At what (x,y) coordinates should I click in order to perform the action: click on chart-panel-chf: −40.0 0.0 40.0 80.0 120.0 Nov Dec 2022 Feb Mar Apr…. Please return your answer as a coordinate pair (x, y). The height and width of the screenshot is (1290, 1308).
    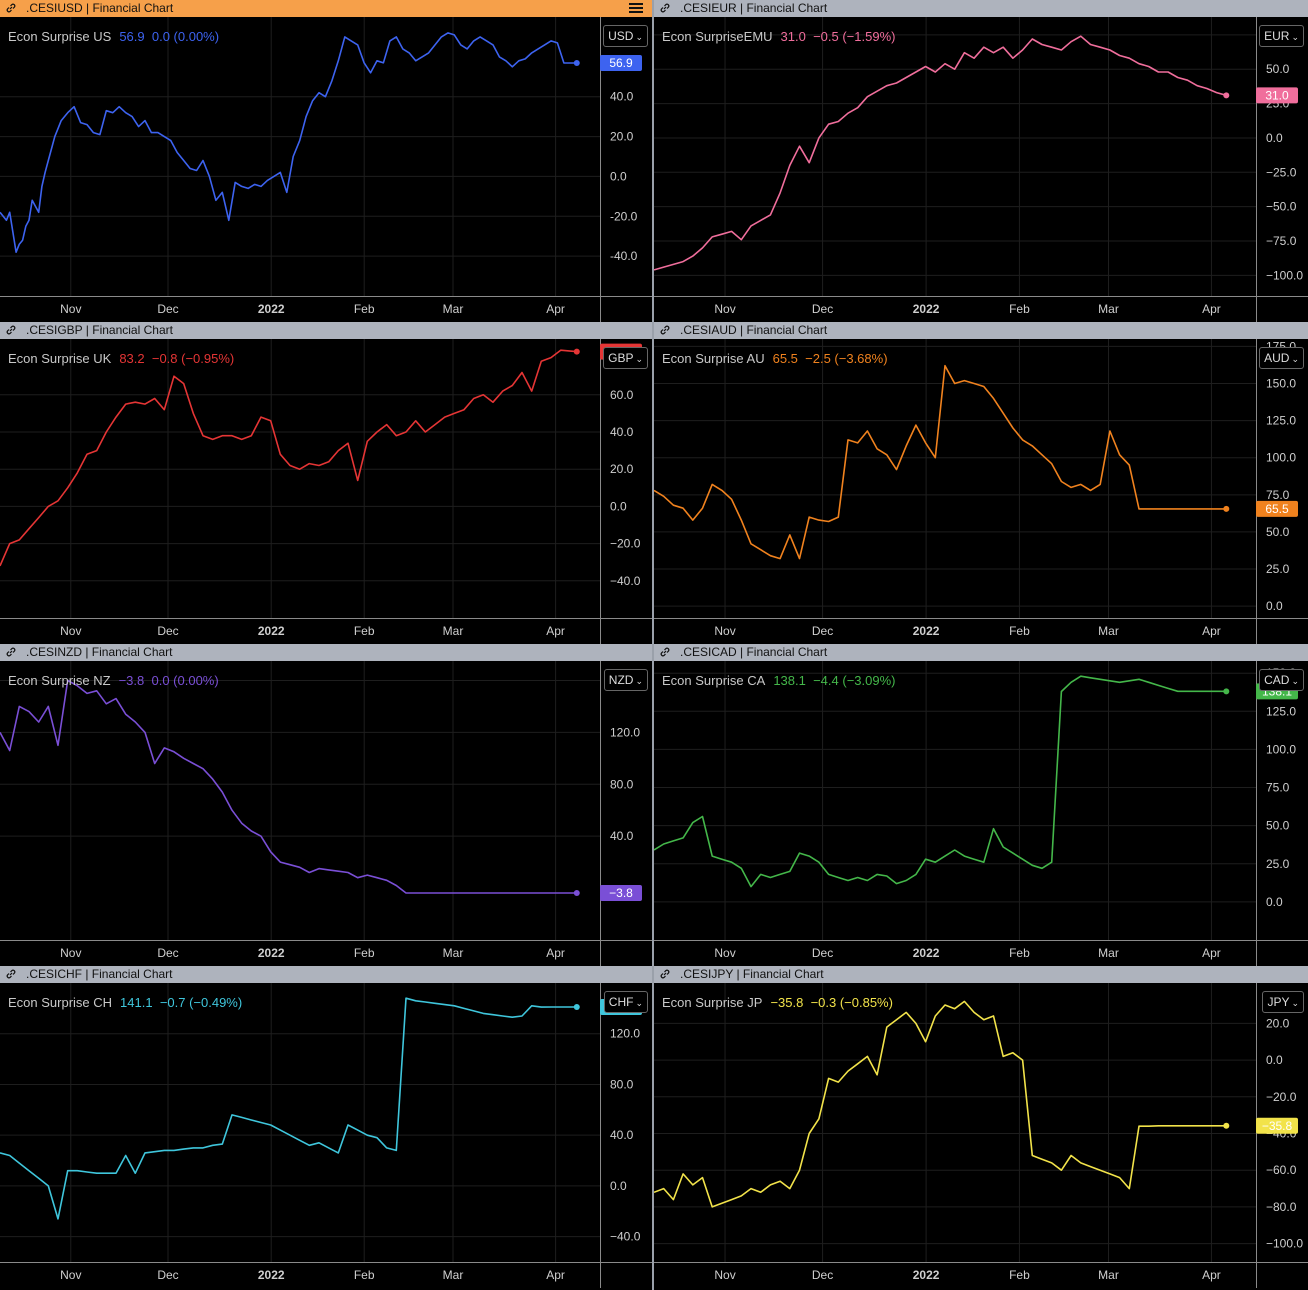
    Looking at the image, I should click on (326, 1127).